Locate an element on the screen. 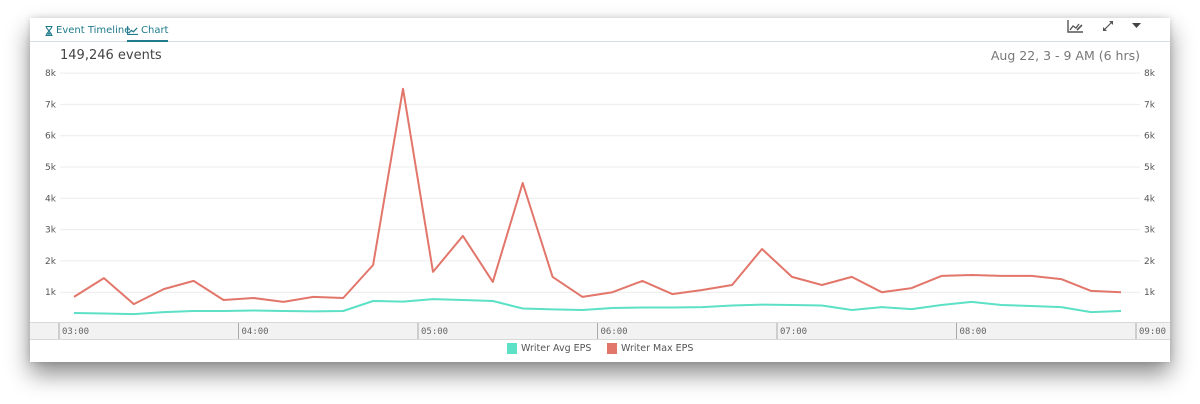 Image resolution: width=1200 pixels, height=404 pixels. expand-button is located at coordinates (1108, 26).